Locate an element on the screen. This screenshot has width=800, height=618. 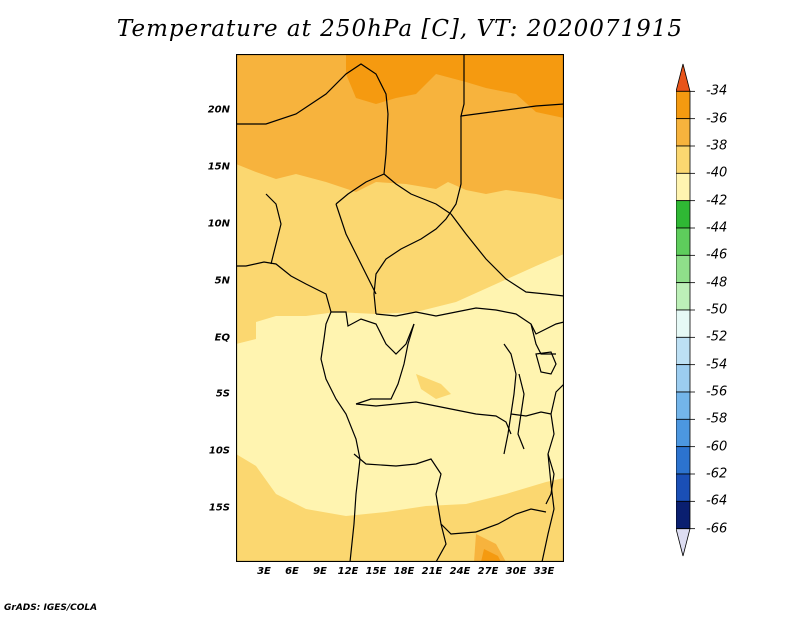
y-tick-label: 10S is located at coordinates (219, 451).